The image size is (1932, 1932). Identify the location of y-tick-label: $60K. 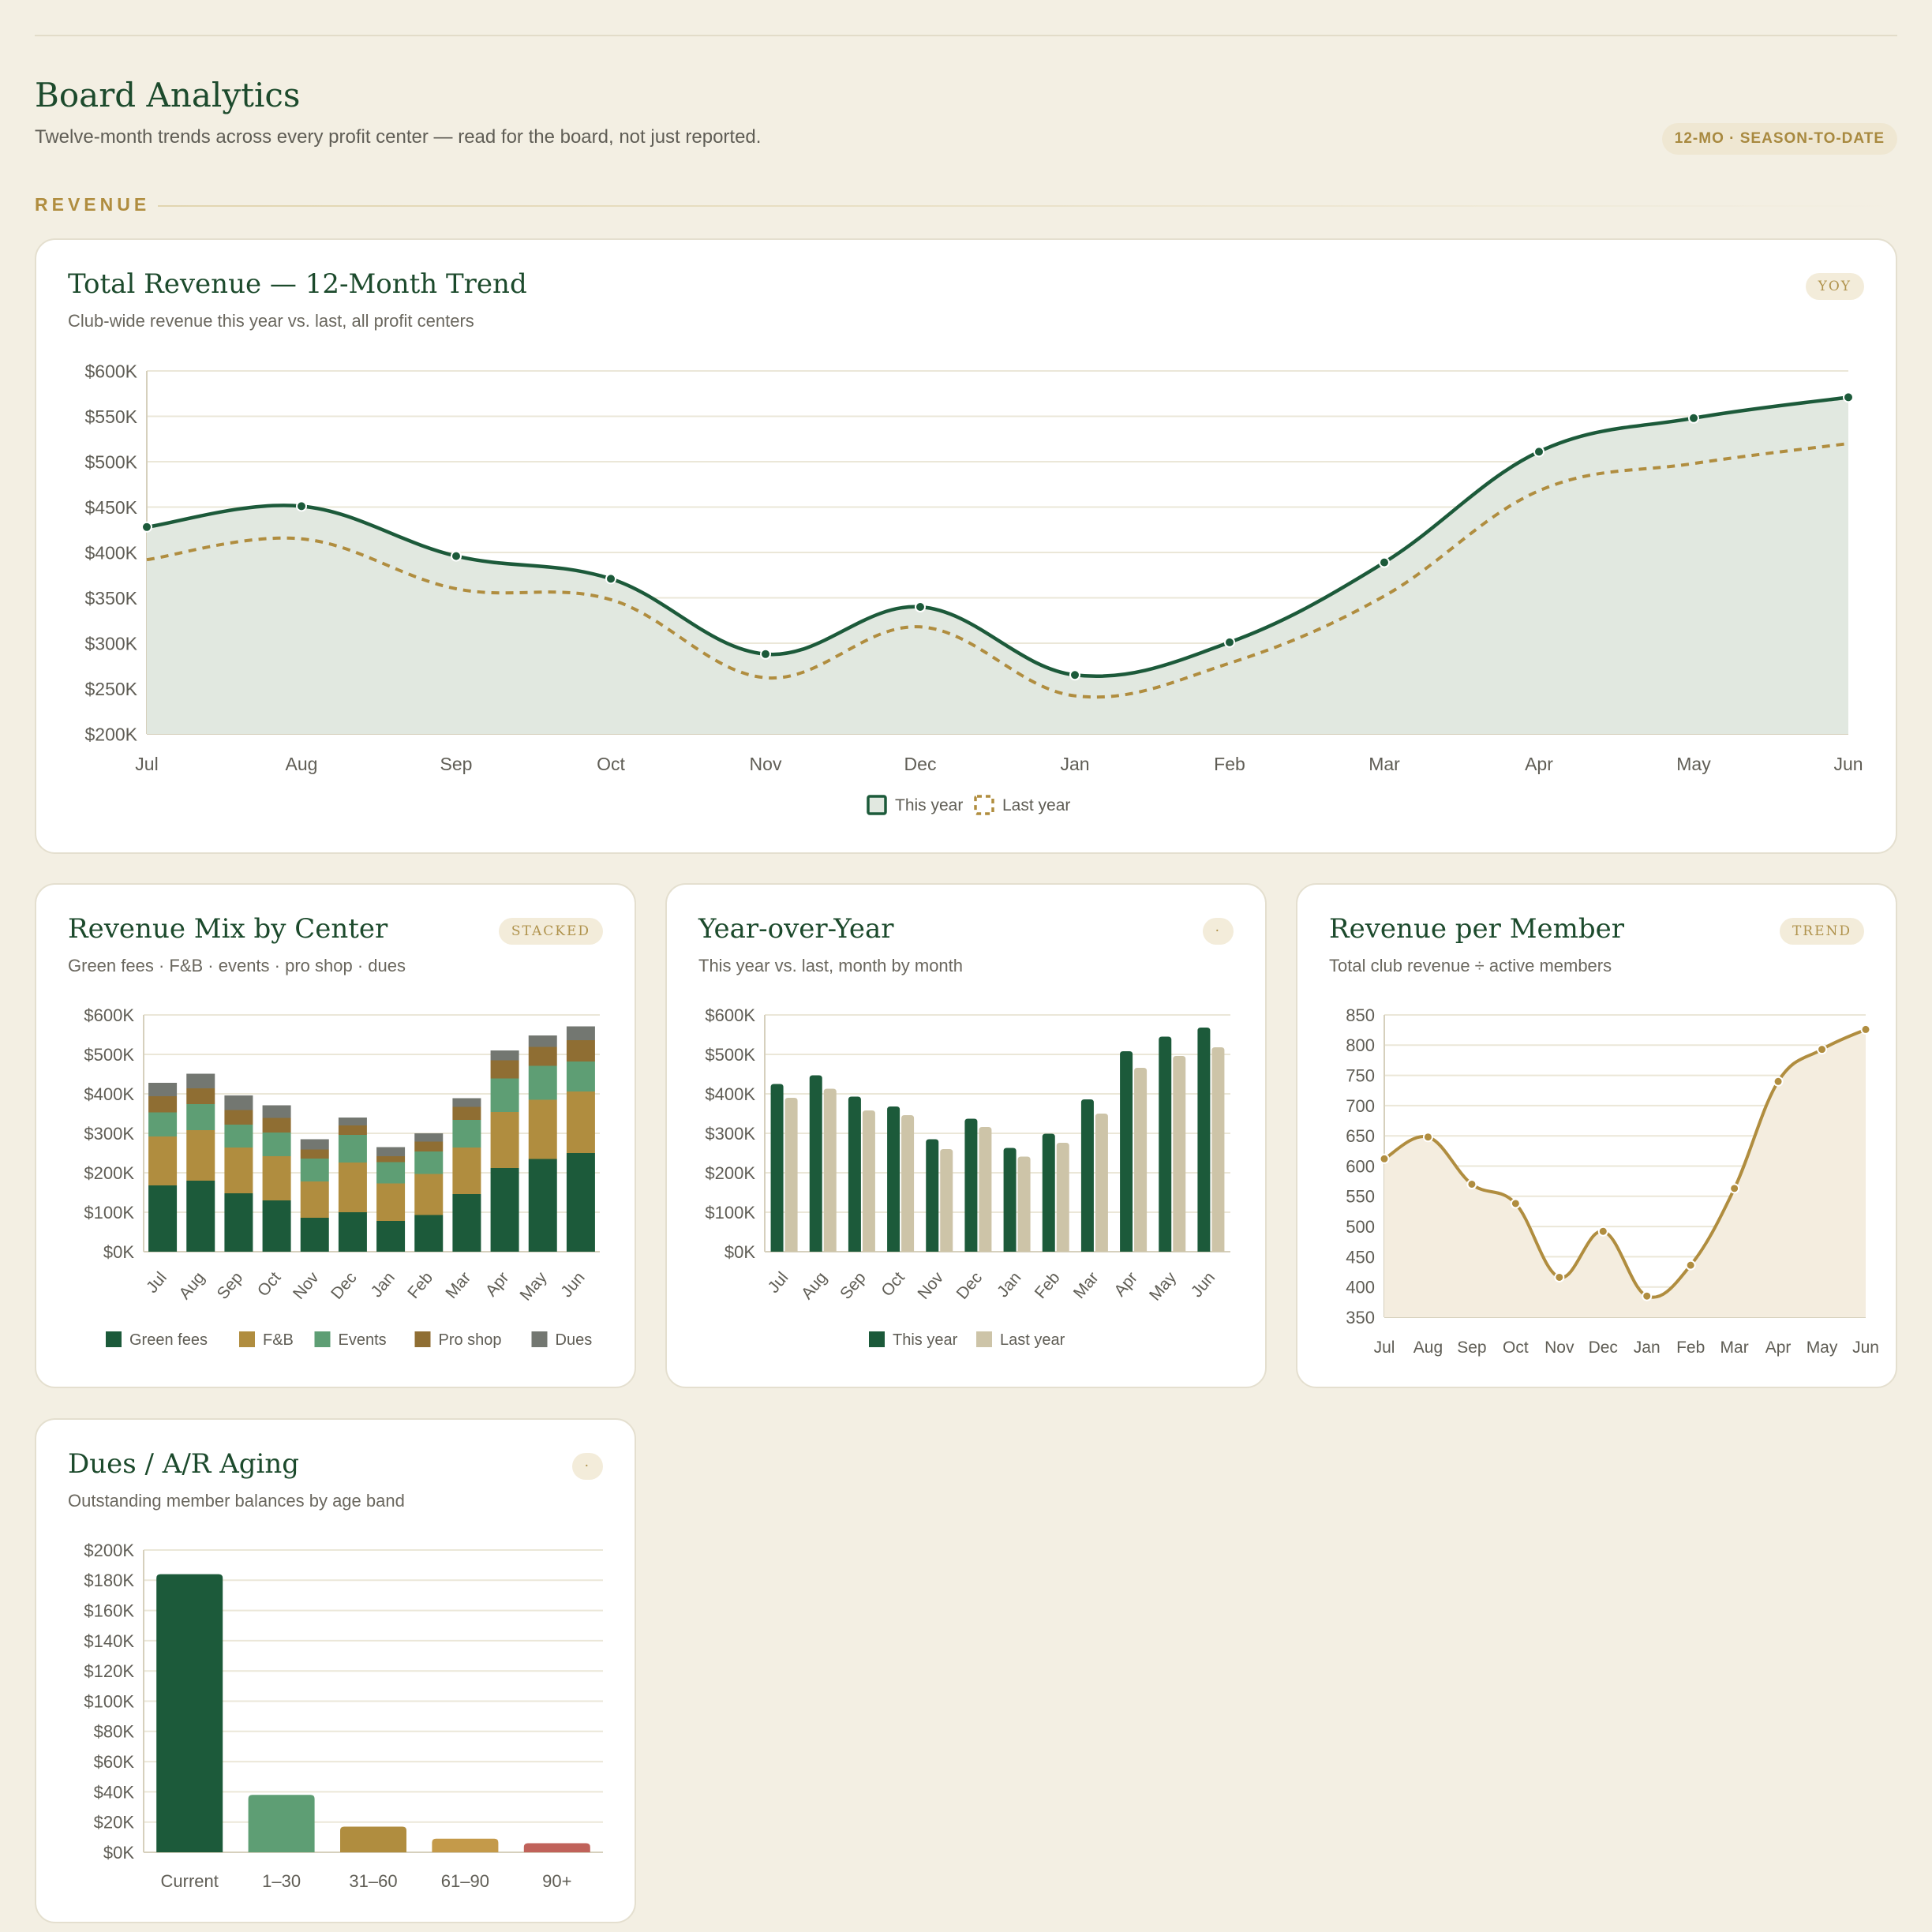
(114, 1762).